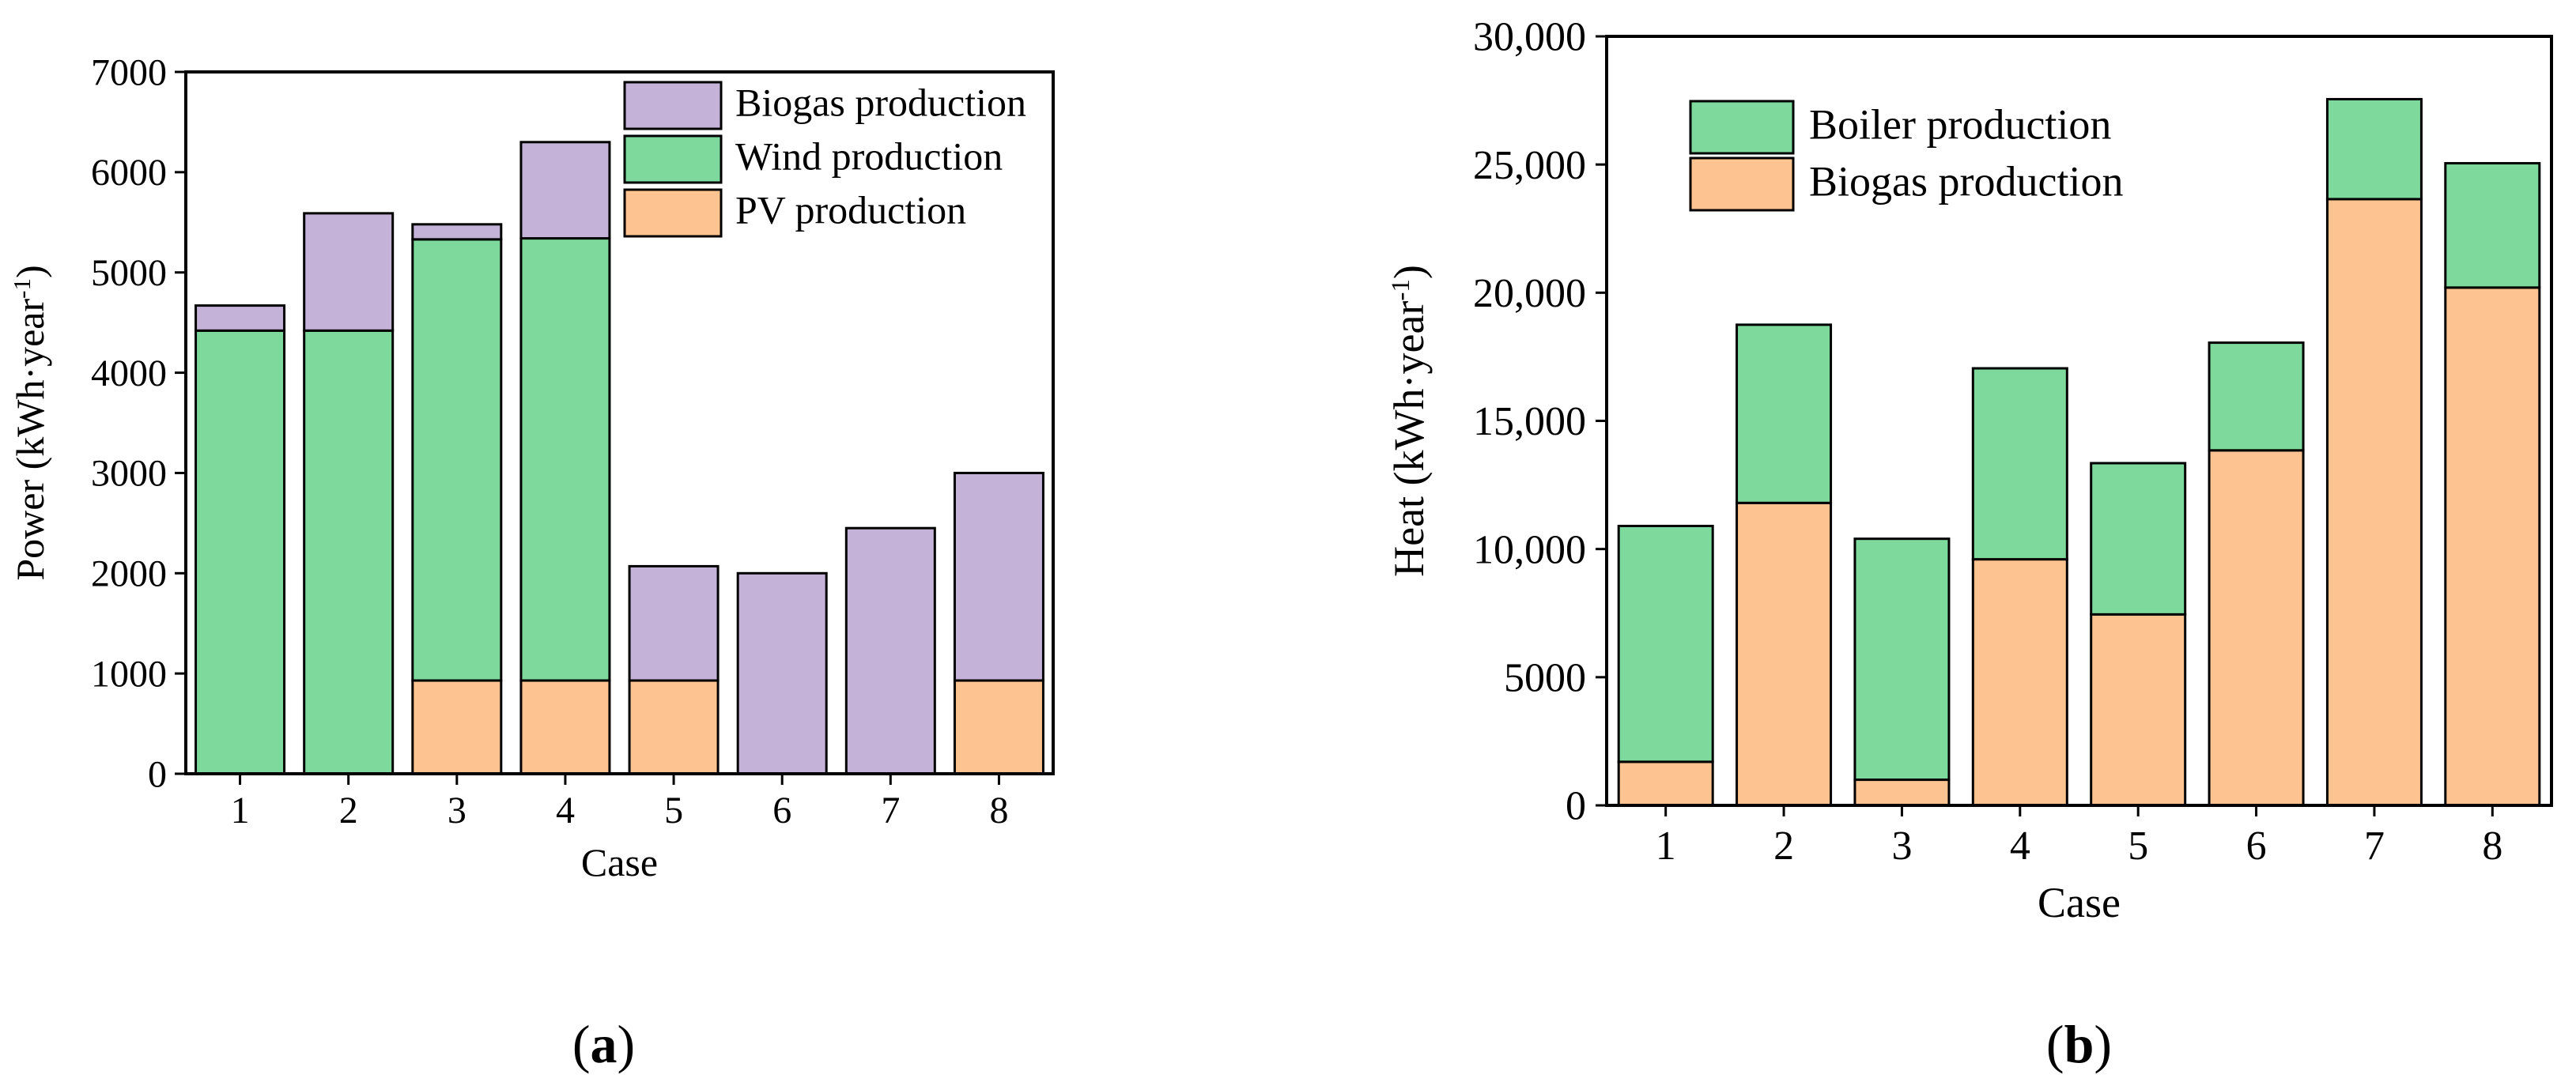 This screenshot has width=2576, height=1082. Describe the element at coordinates (603, 1044) in the screenshot. I see `panel-label: (a)` at that location.